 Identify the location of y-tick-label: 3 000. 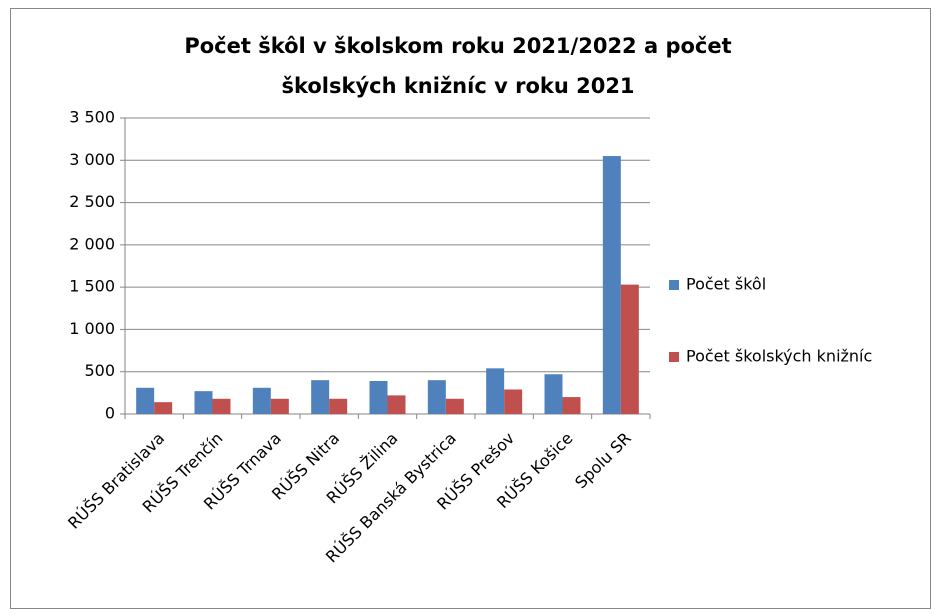
(92, 159).